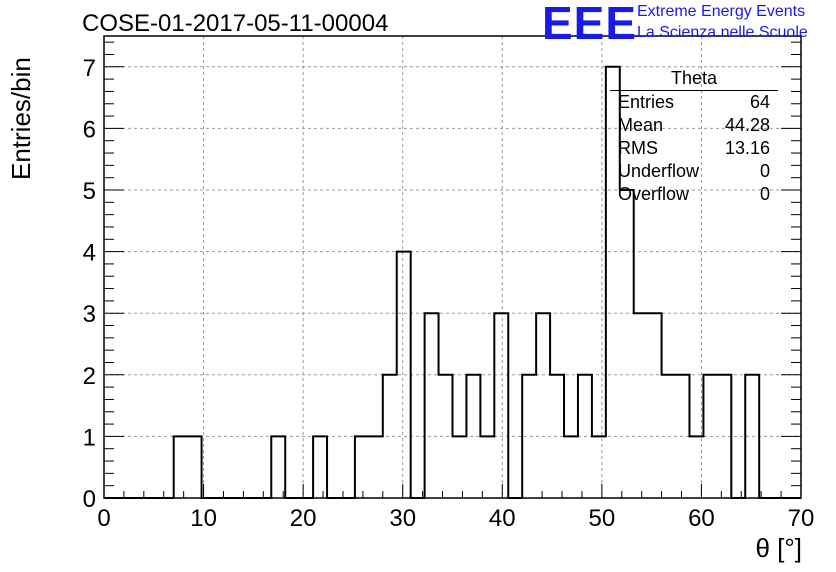 The height and width of the screenshot is (572, 836). What do you see at coordinates (759, 102) in the screenshot?
I see `stats-value: 64` at bounding box center [759, 102].